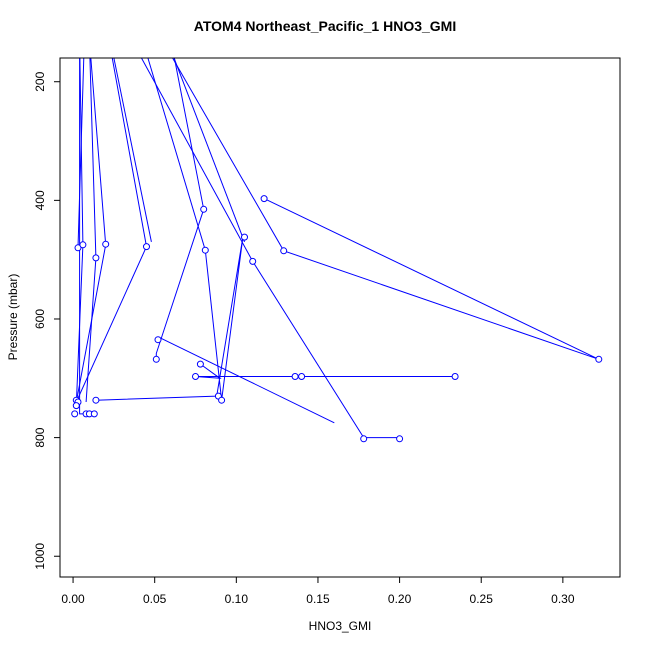 This screenshot has width=650, height=650. Describe the element at coordinates (482, 599) in the screenshot. I see `x-tick-label-6: 0.25` at that location.